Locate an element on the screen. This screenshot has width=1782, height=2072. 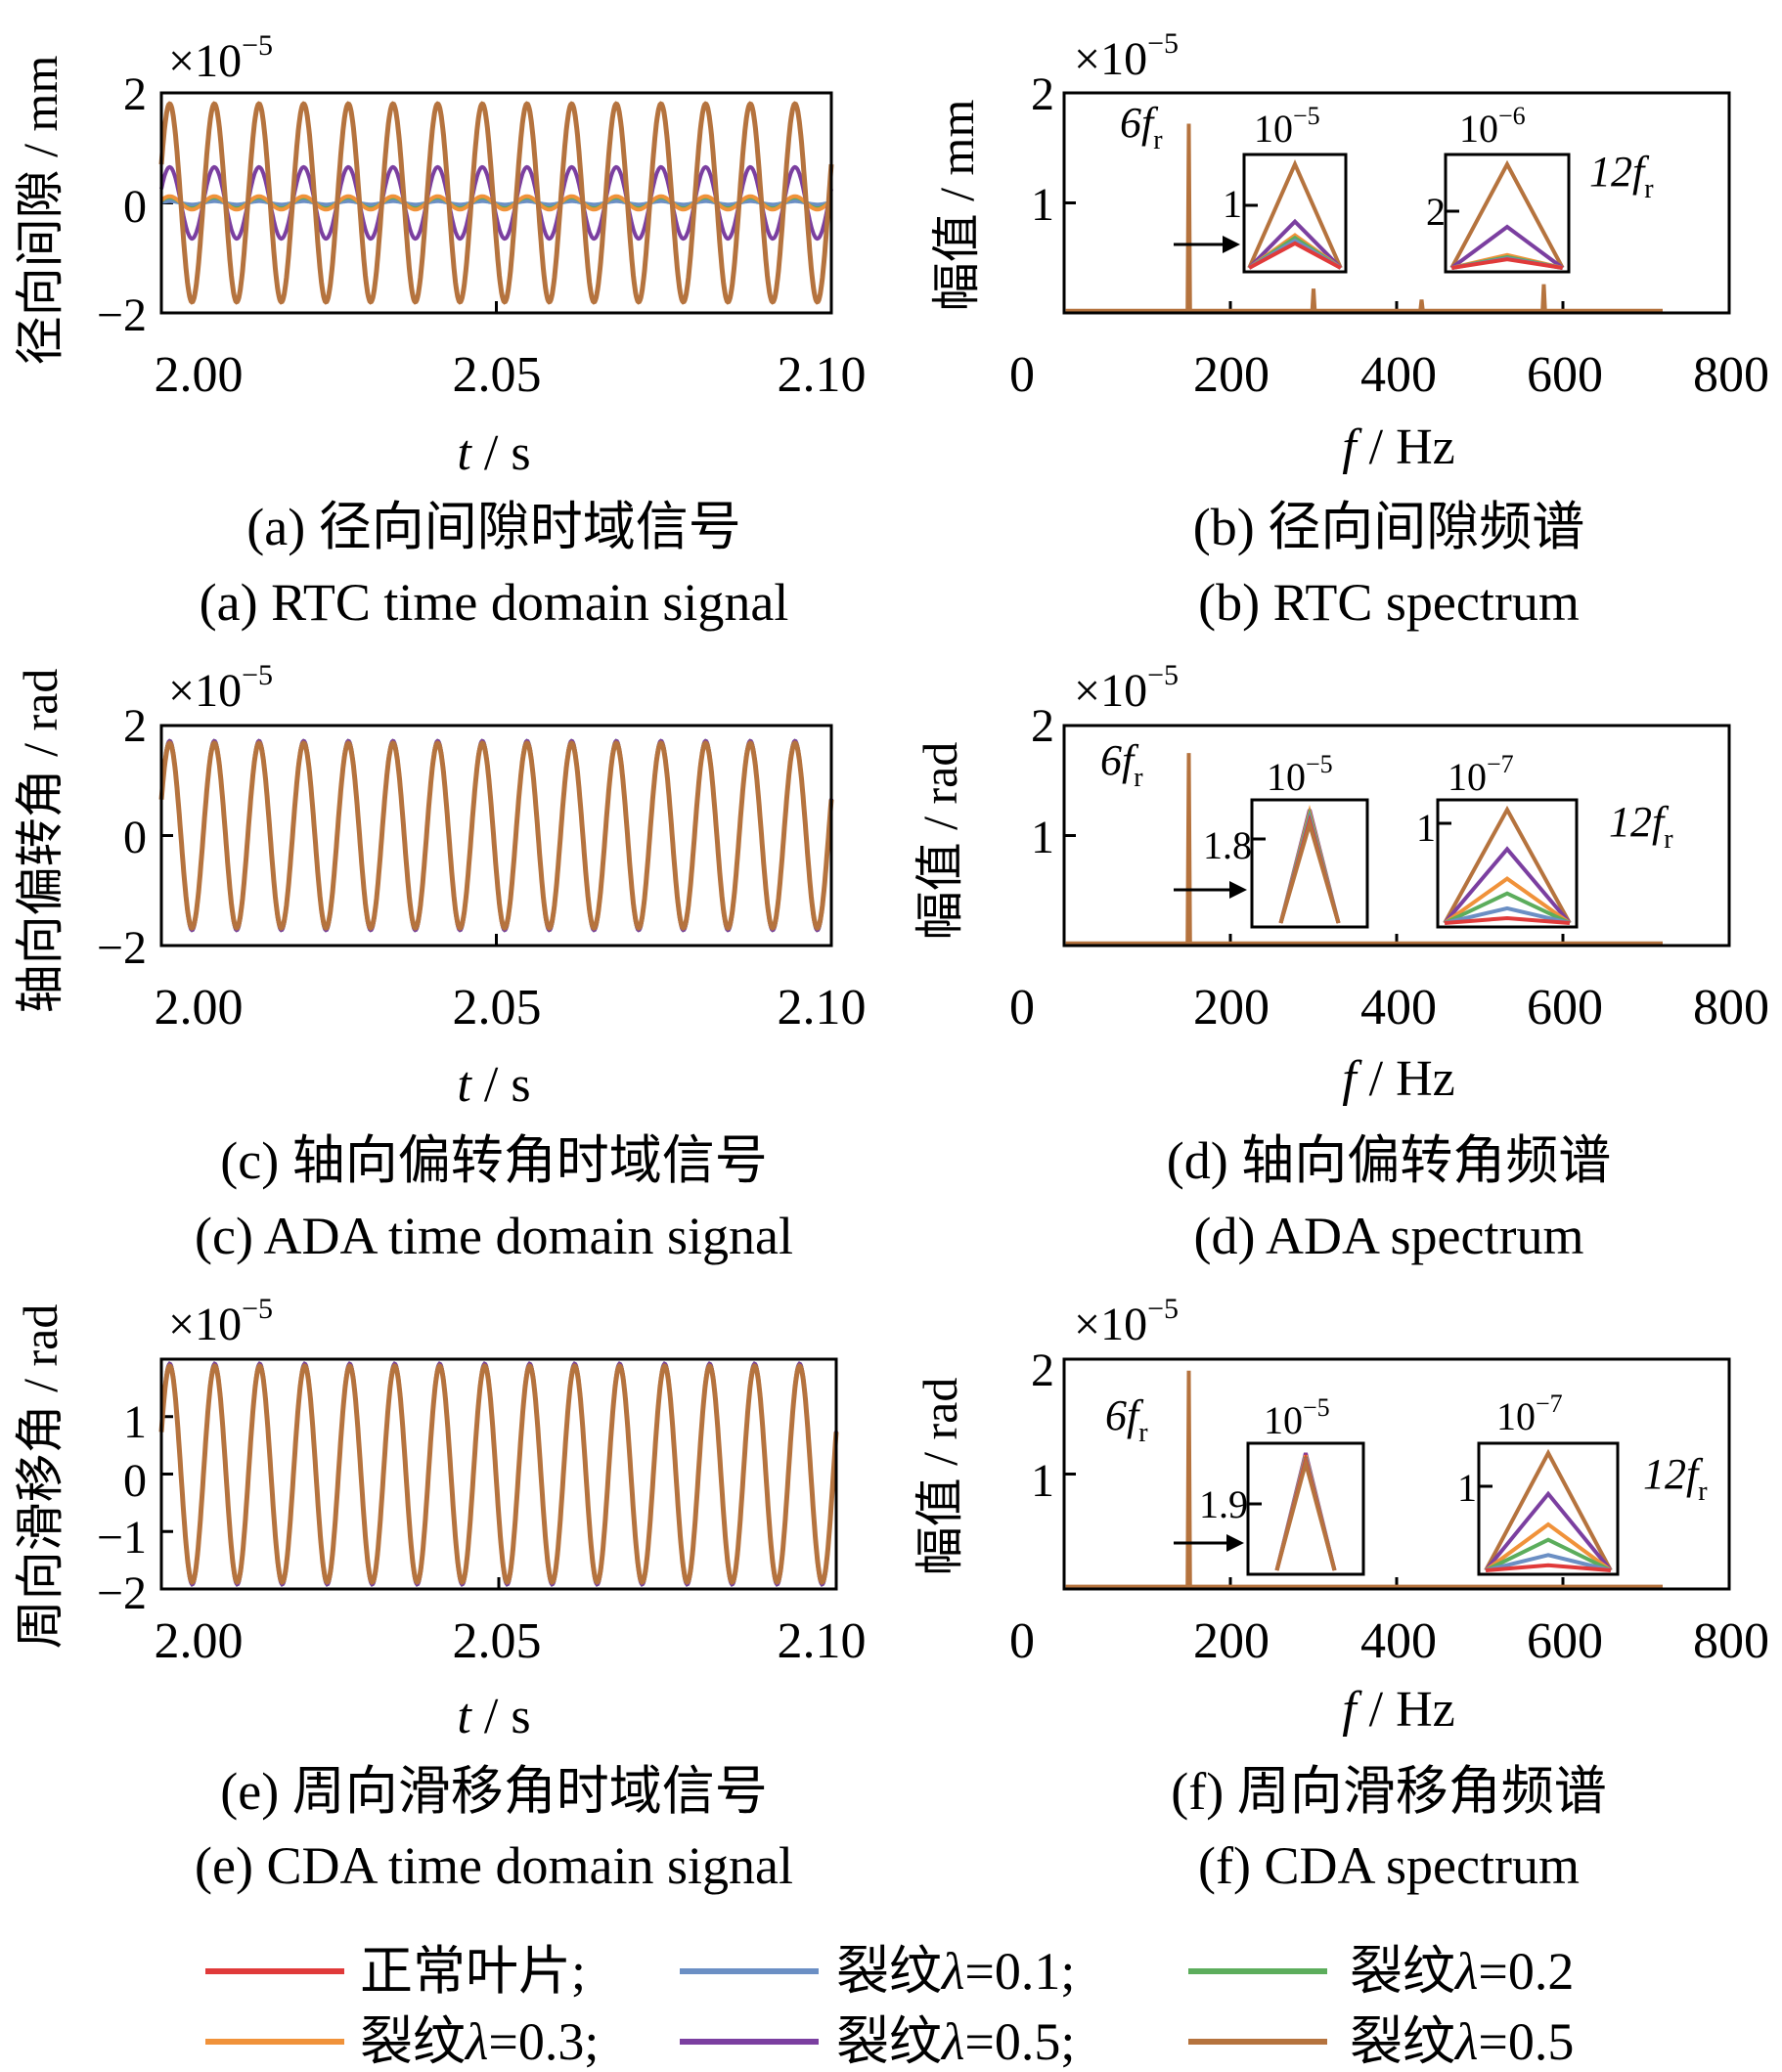
inset2-series-crack-0.2 is located at coordinates (1548, 1554).